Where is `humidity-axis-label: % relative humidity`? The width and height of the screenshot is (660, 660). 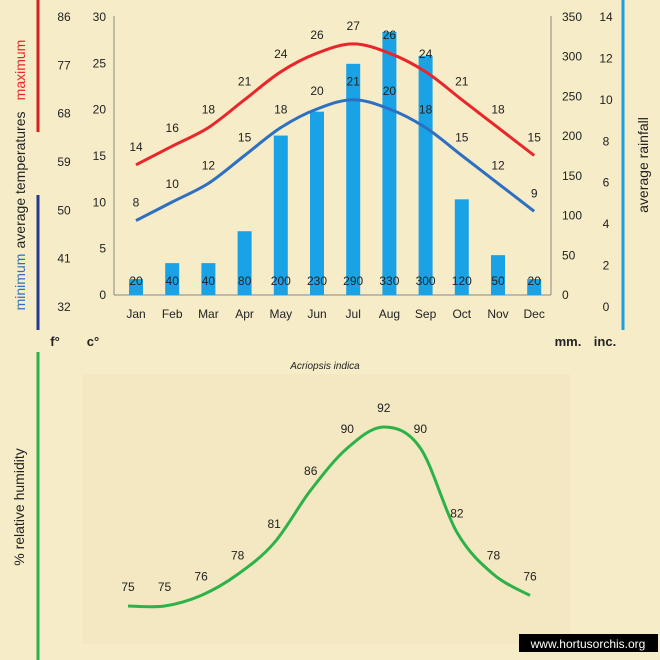
humidity-axis-label: % relative humidity is located at coordinates (19, 507).